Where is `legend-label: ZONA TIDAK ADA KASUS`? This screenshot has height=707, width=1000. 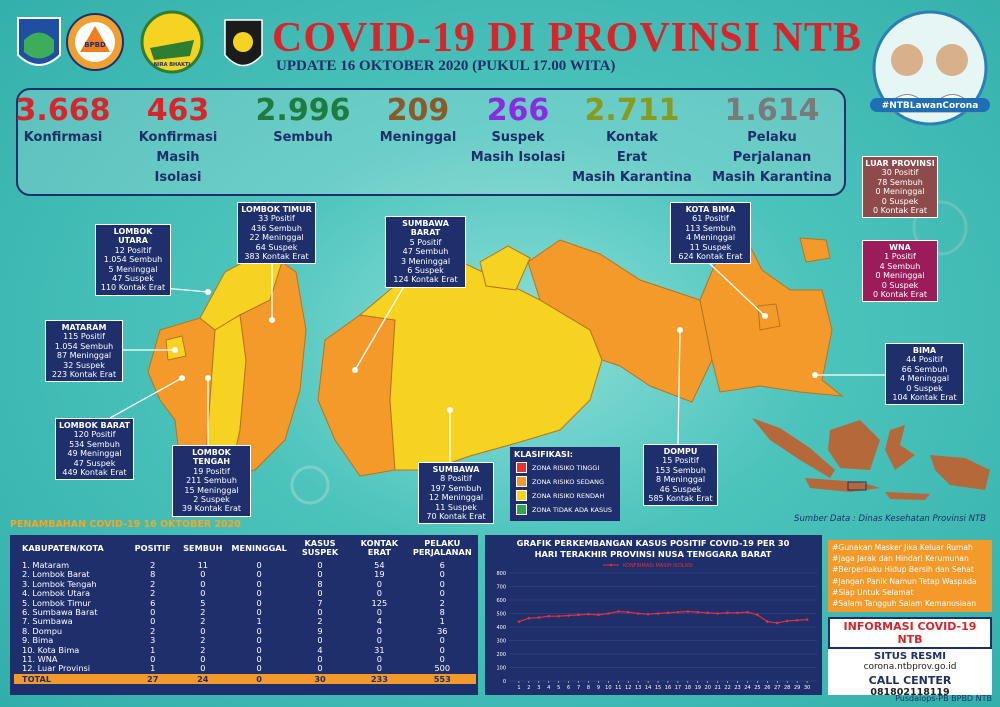
legend-label: ZONA TIDAK ADA KASUS is located at coordinates (572, 509).